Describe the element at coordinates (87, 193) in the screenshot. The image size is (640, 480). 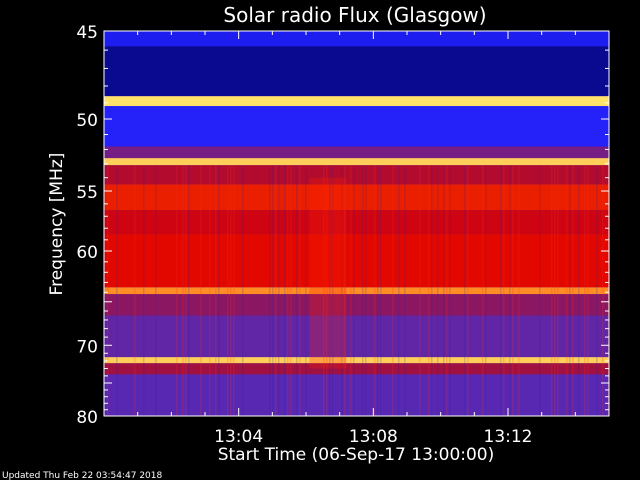
I see `y-tick-label: 55` at that location.